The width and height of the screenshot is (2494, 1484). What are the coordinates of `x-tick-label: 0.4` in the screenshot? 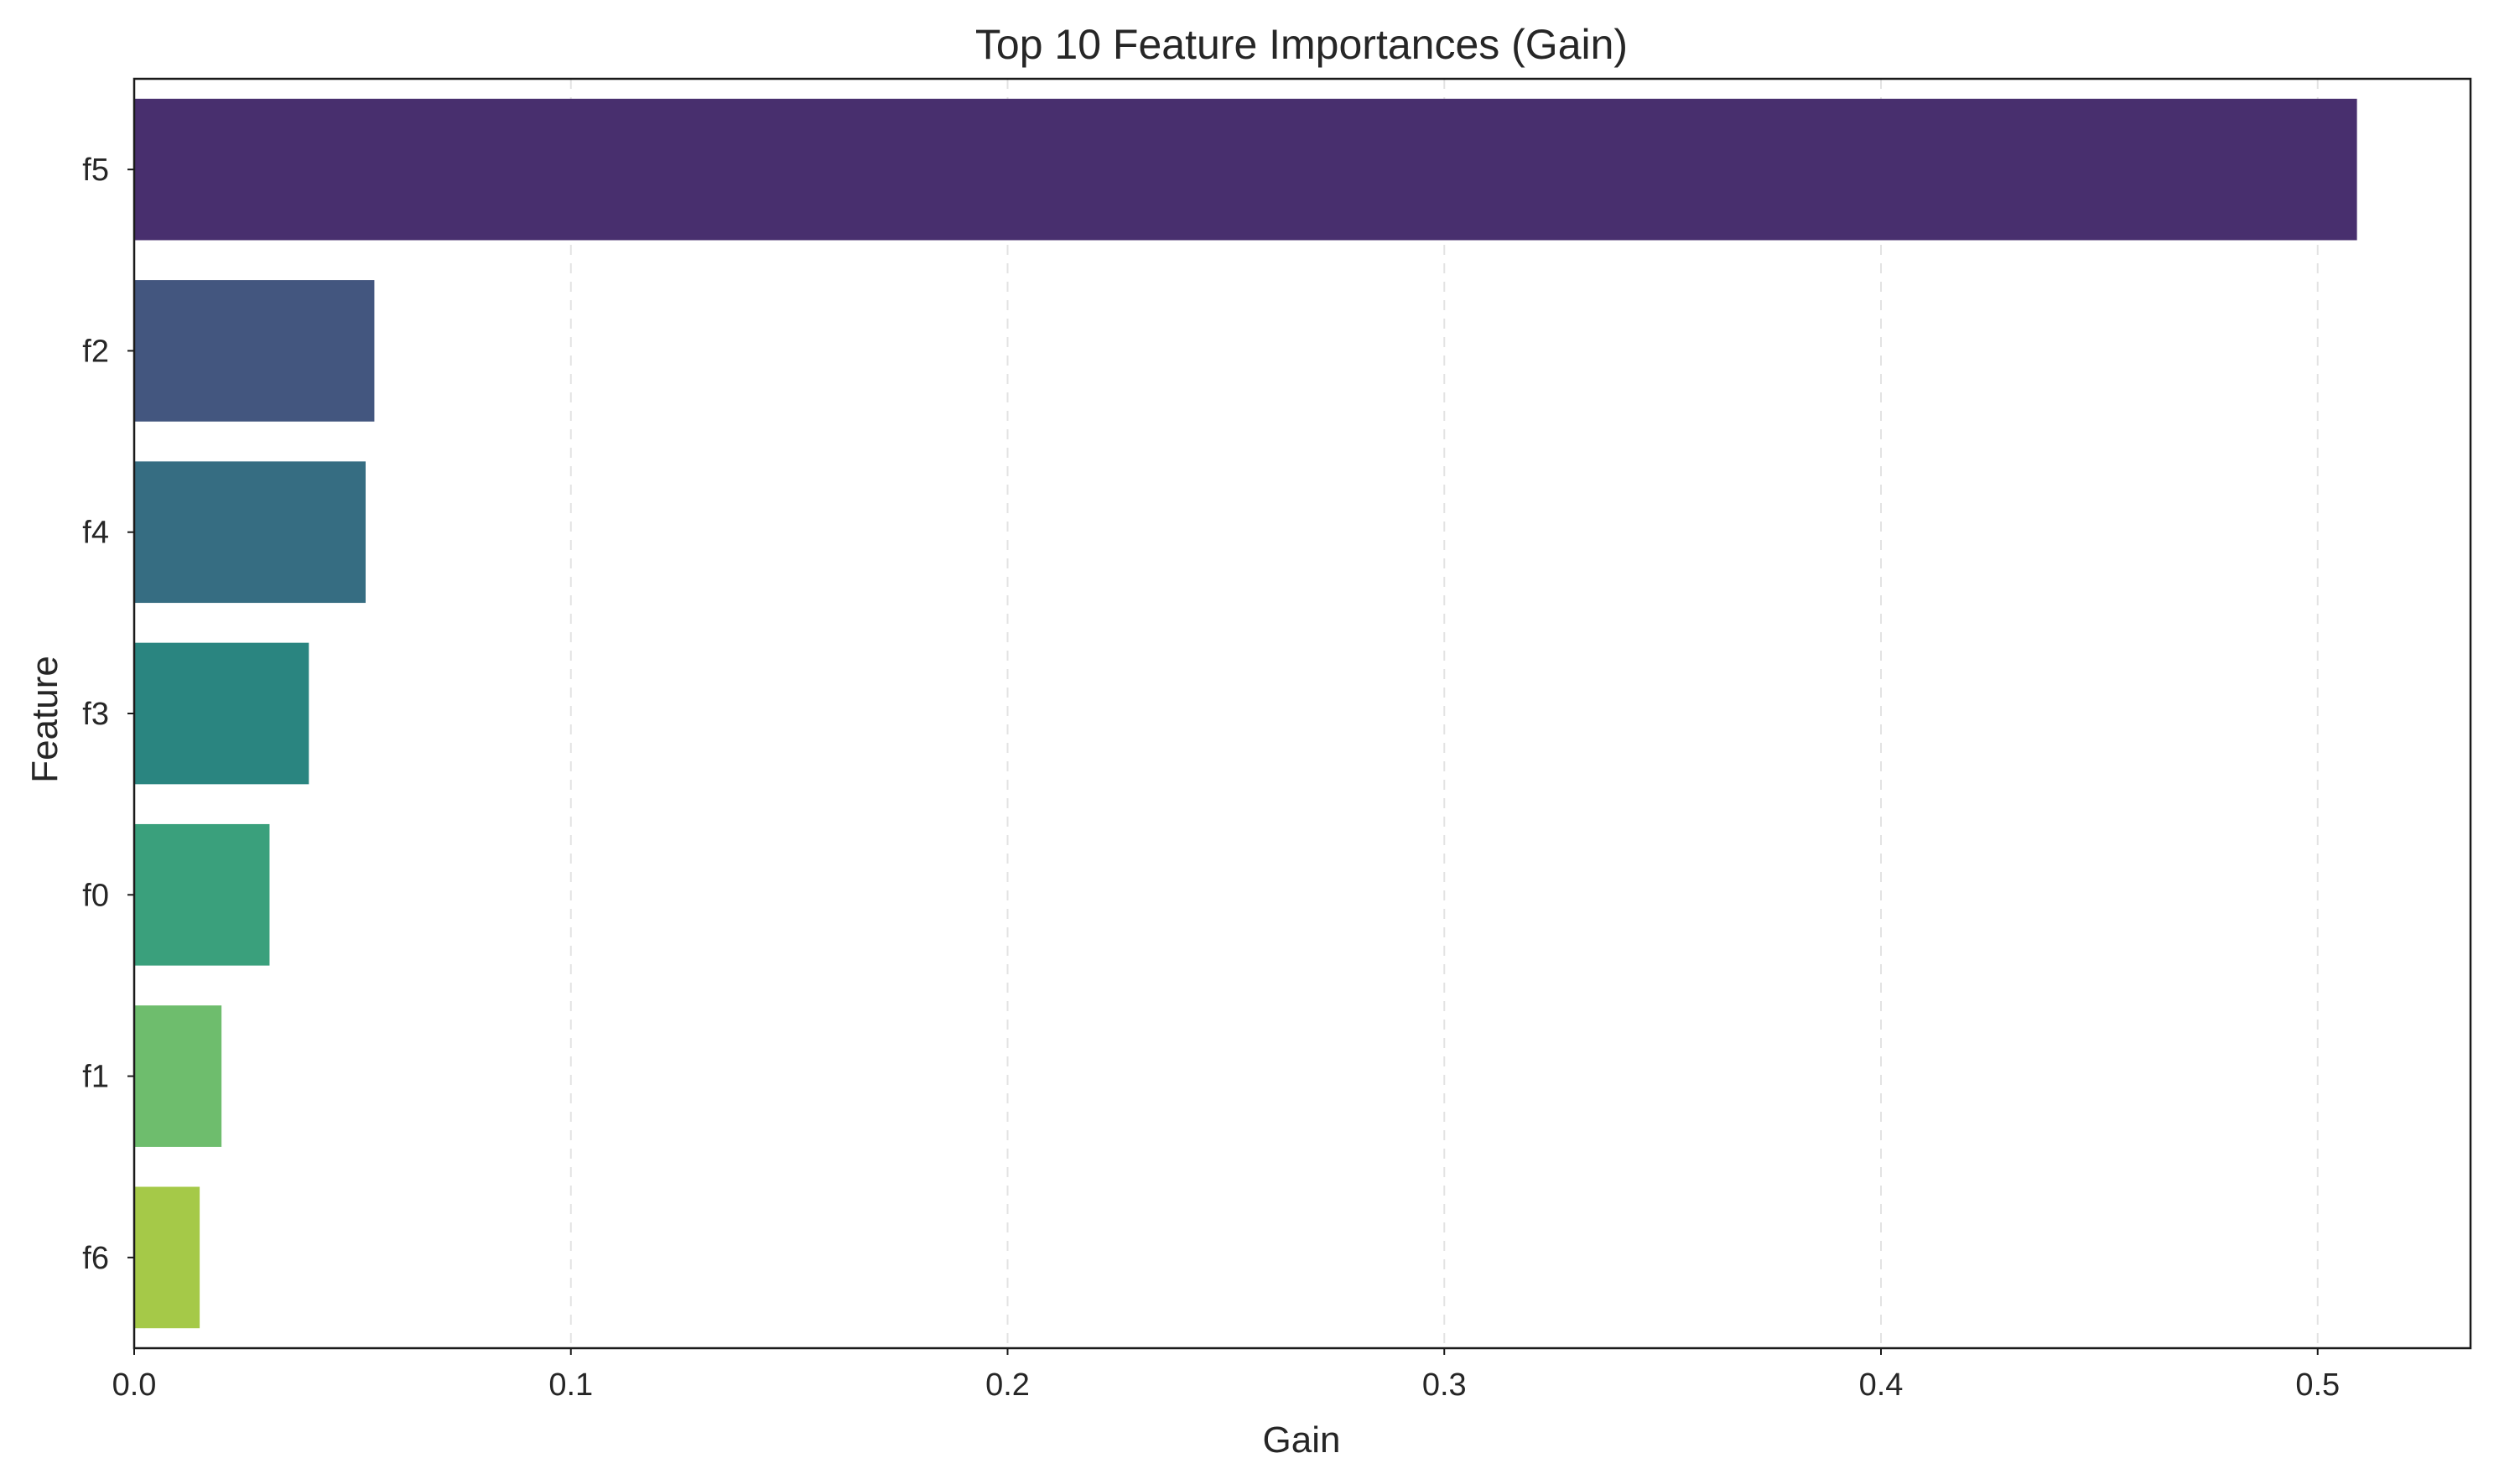 It's located at (1881, 1385).